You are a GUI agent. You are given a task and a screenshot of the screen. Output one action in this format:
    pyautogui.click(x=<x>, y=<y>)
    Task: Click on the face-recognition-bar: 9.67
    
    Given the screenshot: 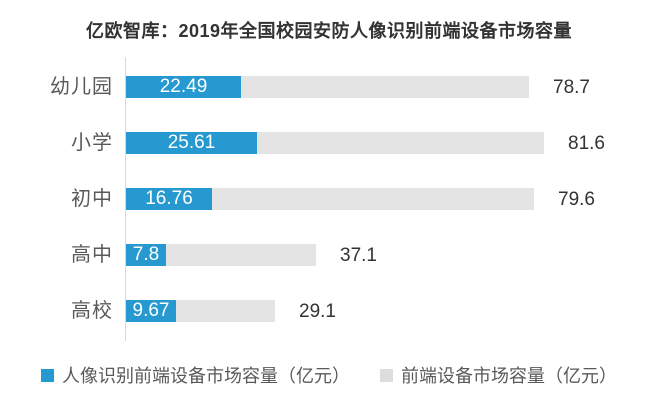 What is the action you would take?
    pyautogui.click(x=151, y=311)
    